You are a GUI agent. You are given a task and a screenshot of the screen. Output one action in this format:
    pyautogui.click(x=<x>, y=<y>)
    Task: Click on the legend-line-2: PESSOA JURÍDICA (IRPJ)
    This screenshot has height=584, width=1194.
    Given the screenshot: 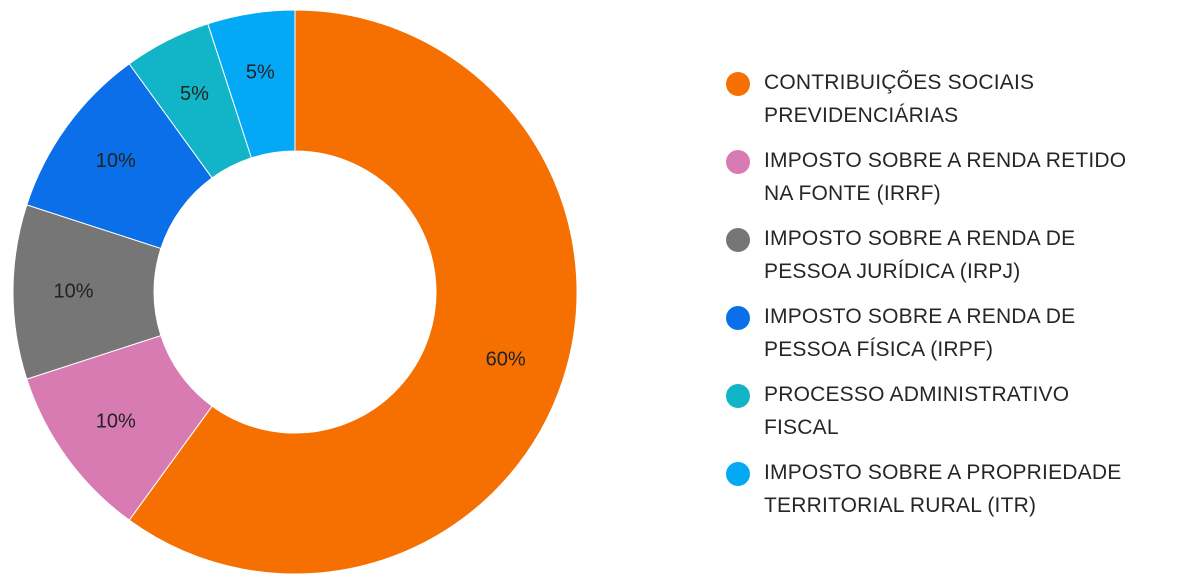 What is the action you would take?
    pyautogui.click(x=892, y=271)
    